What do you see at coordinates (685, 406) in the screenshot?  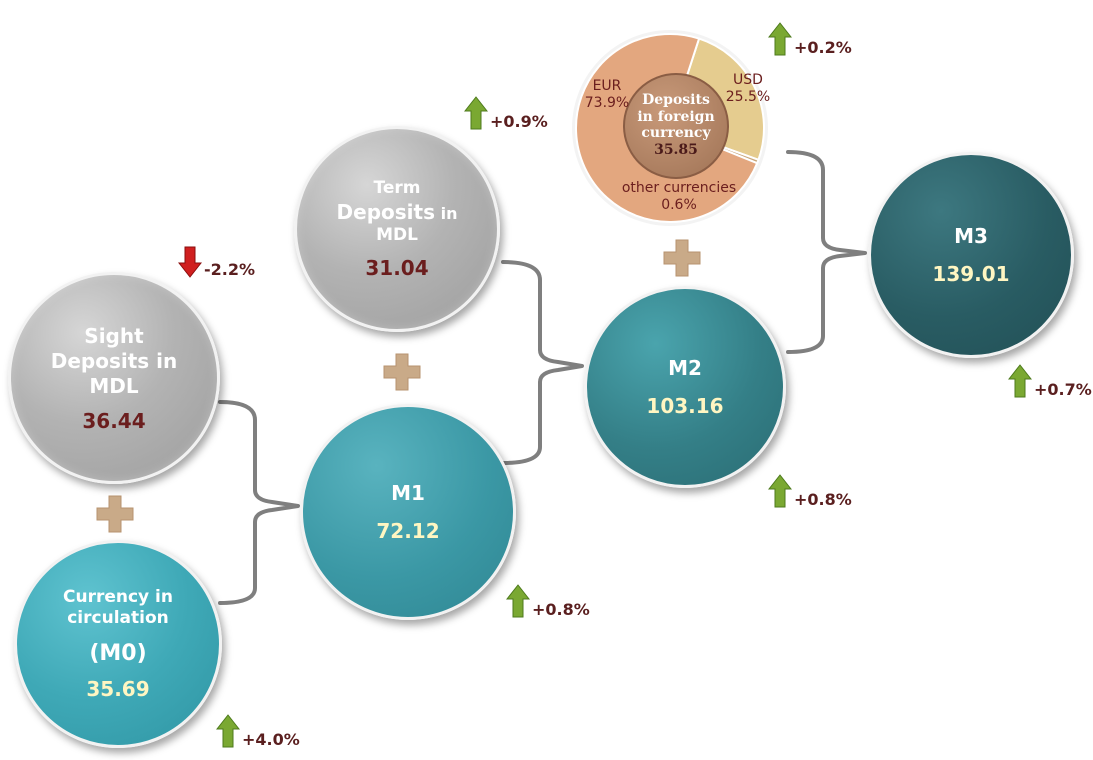 I see `m2-value: 103.16` at bounding box center [685, 406].